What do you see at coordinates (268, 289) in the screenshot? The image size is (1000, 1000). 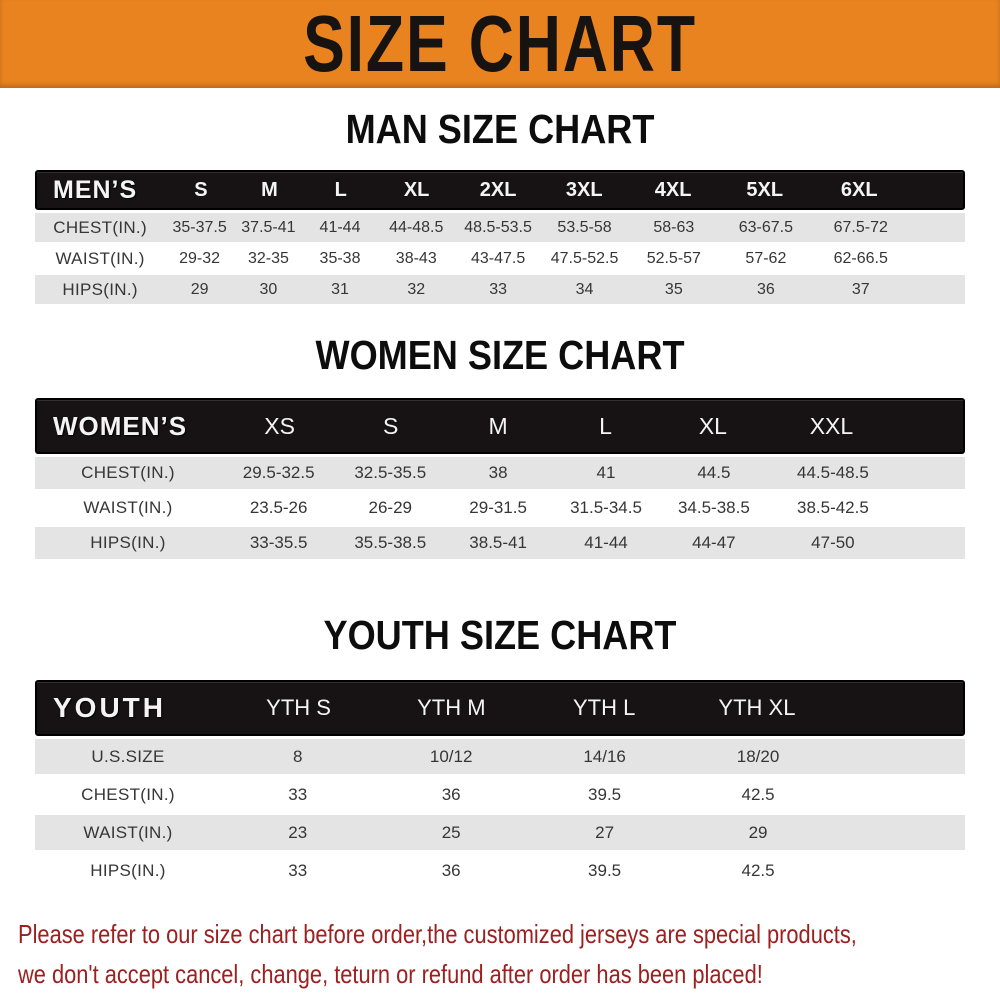 I see `size-value-cell: 30` at bounding box center [268, 289].